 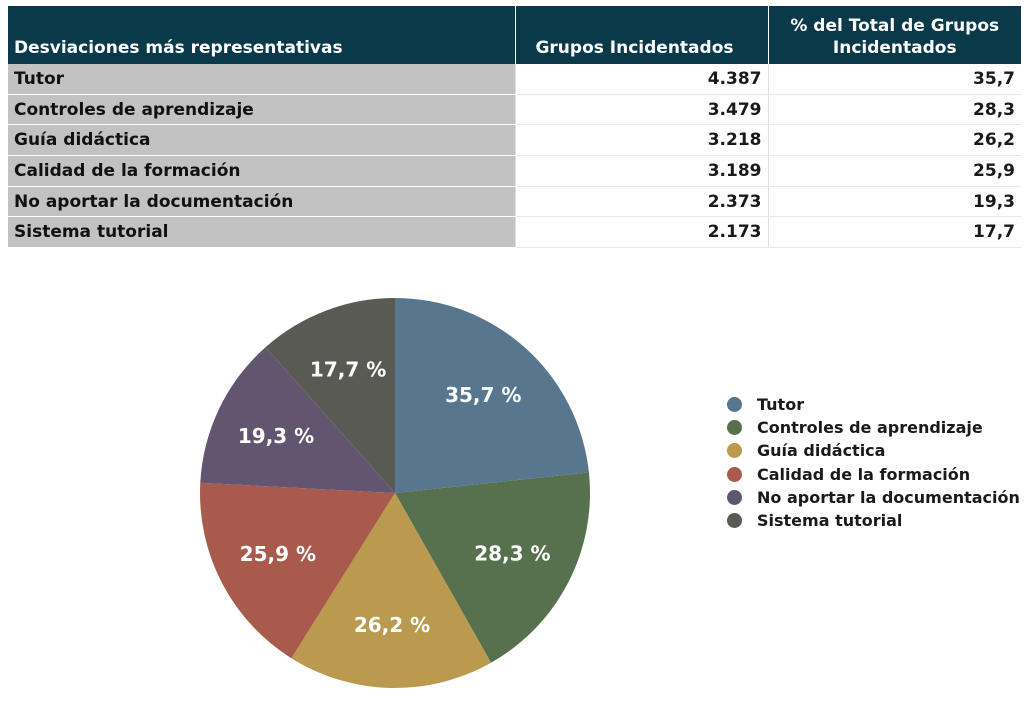 What do you see at coordinates (781, 405) in the screenshot?
I see `legend-label: Tutor` at bounding box center [781, 405].